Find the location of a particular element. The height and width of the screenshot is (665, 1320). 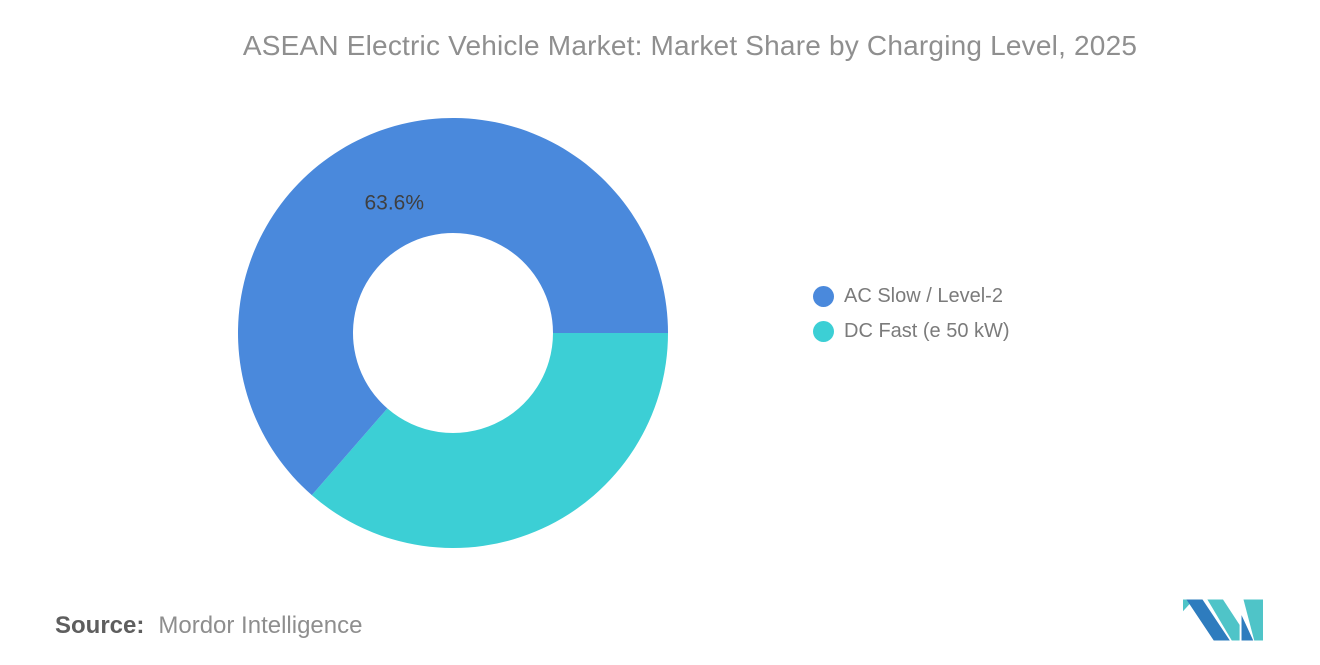

legend-item-dc-fast: DC Fast (e 50 kW) is located at coordinates (911, 331).